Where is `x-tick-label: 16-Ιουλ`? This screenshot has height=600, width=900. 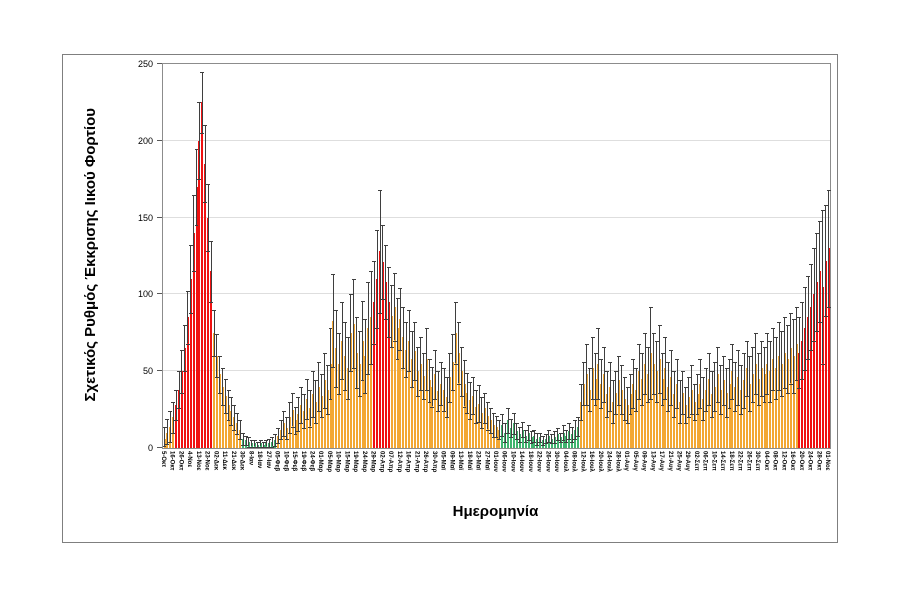 x-tick-label: 16-Ιουλ is located at coordinates (591, 461).